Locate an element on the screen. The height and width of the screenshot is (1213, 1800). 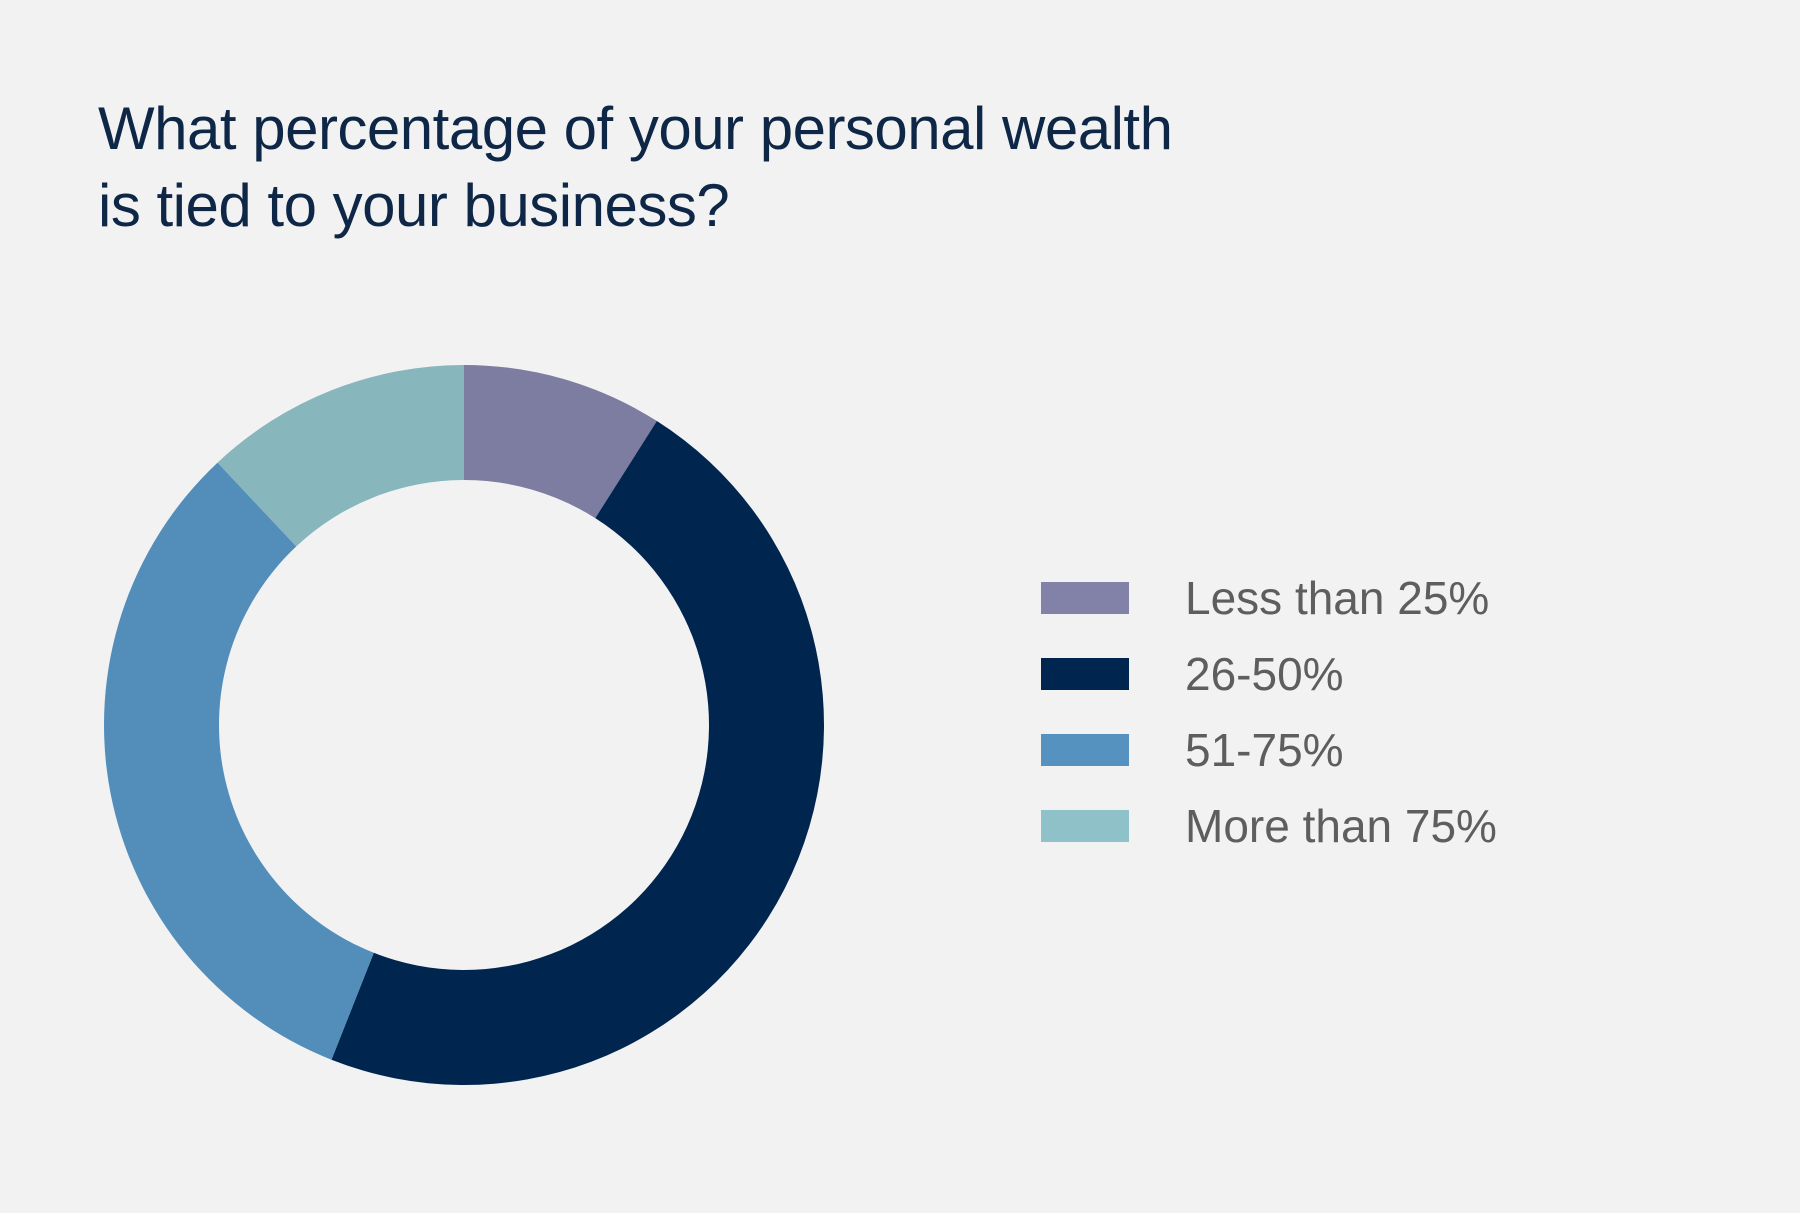
legend-item: Less than 25% is located at coordinates (1269, 598).